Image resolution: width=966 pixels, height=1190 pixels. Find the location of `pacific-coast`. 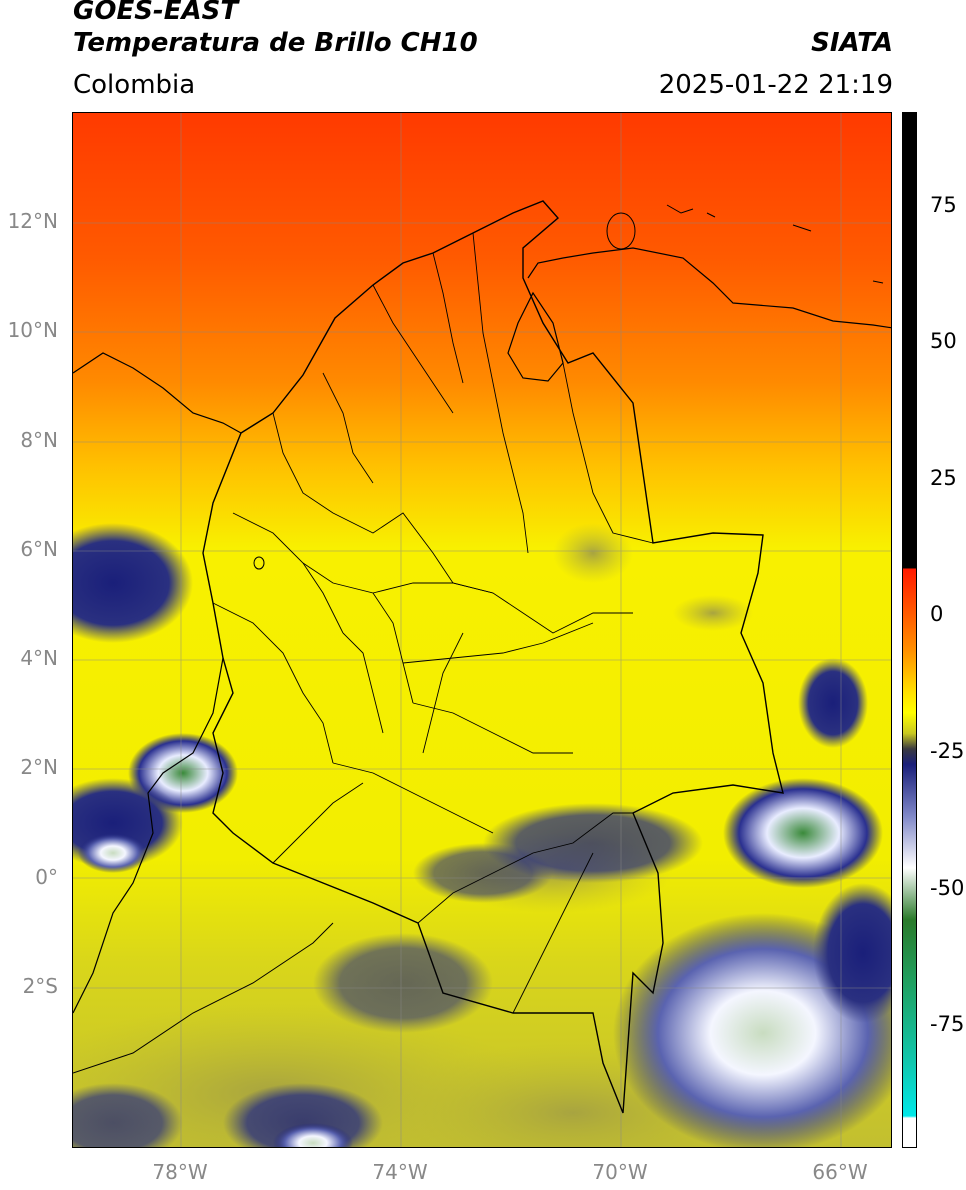

pacific-coast is located at coordinates (148, 835).